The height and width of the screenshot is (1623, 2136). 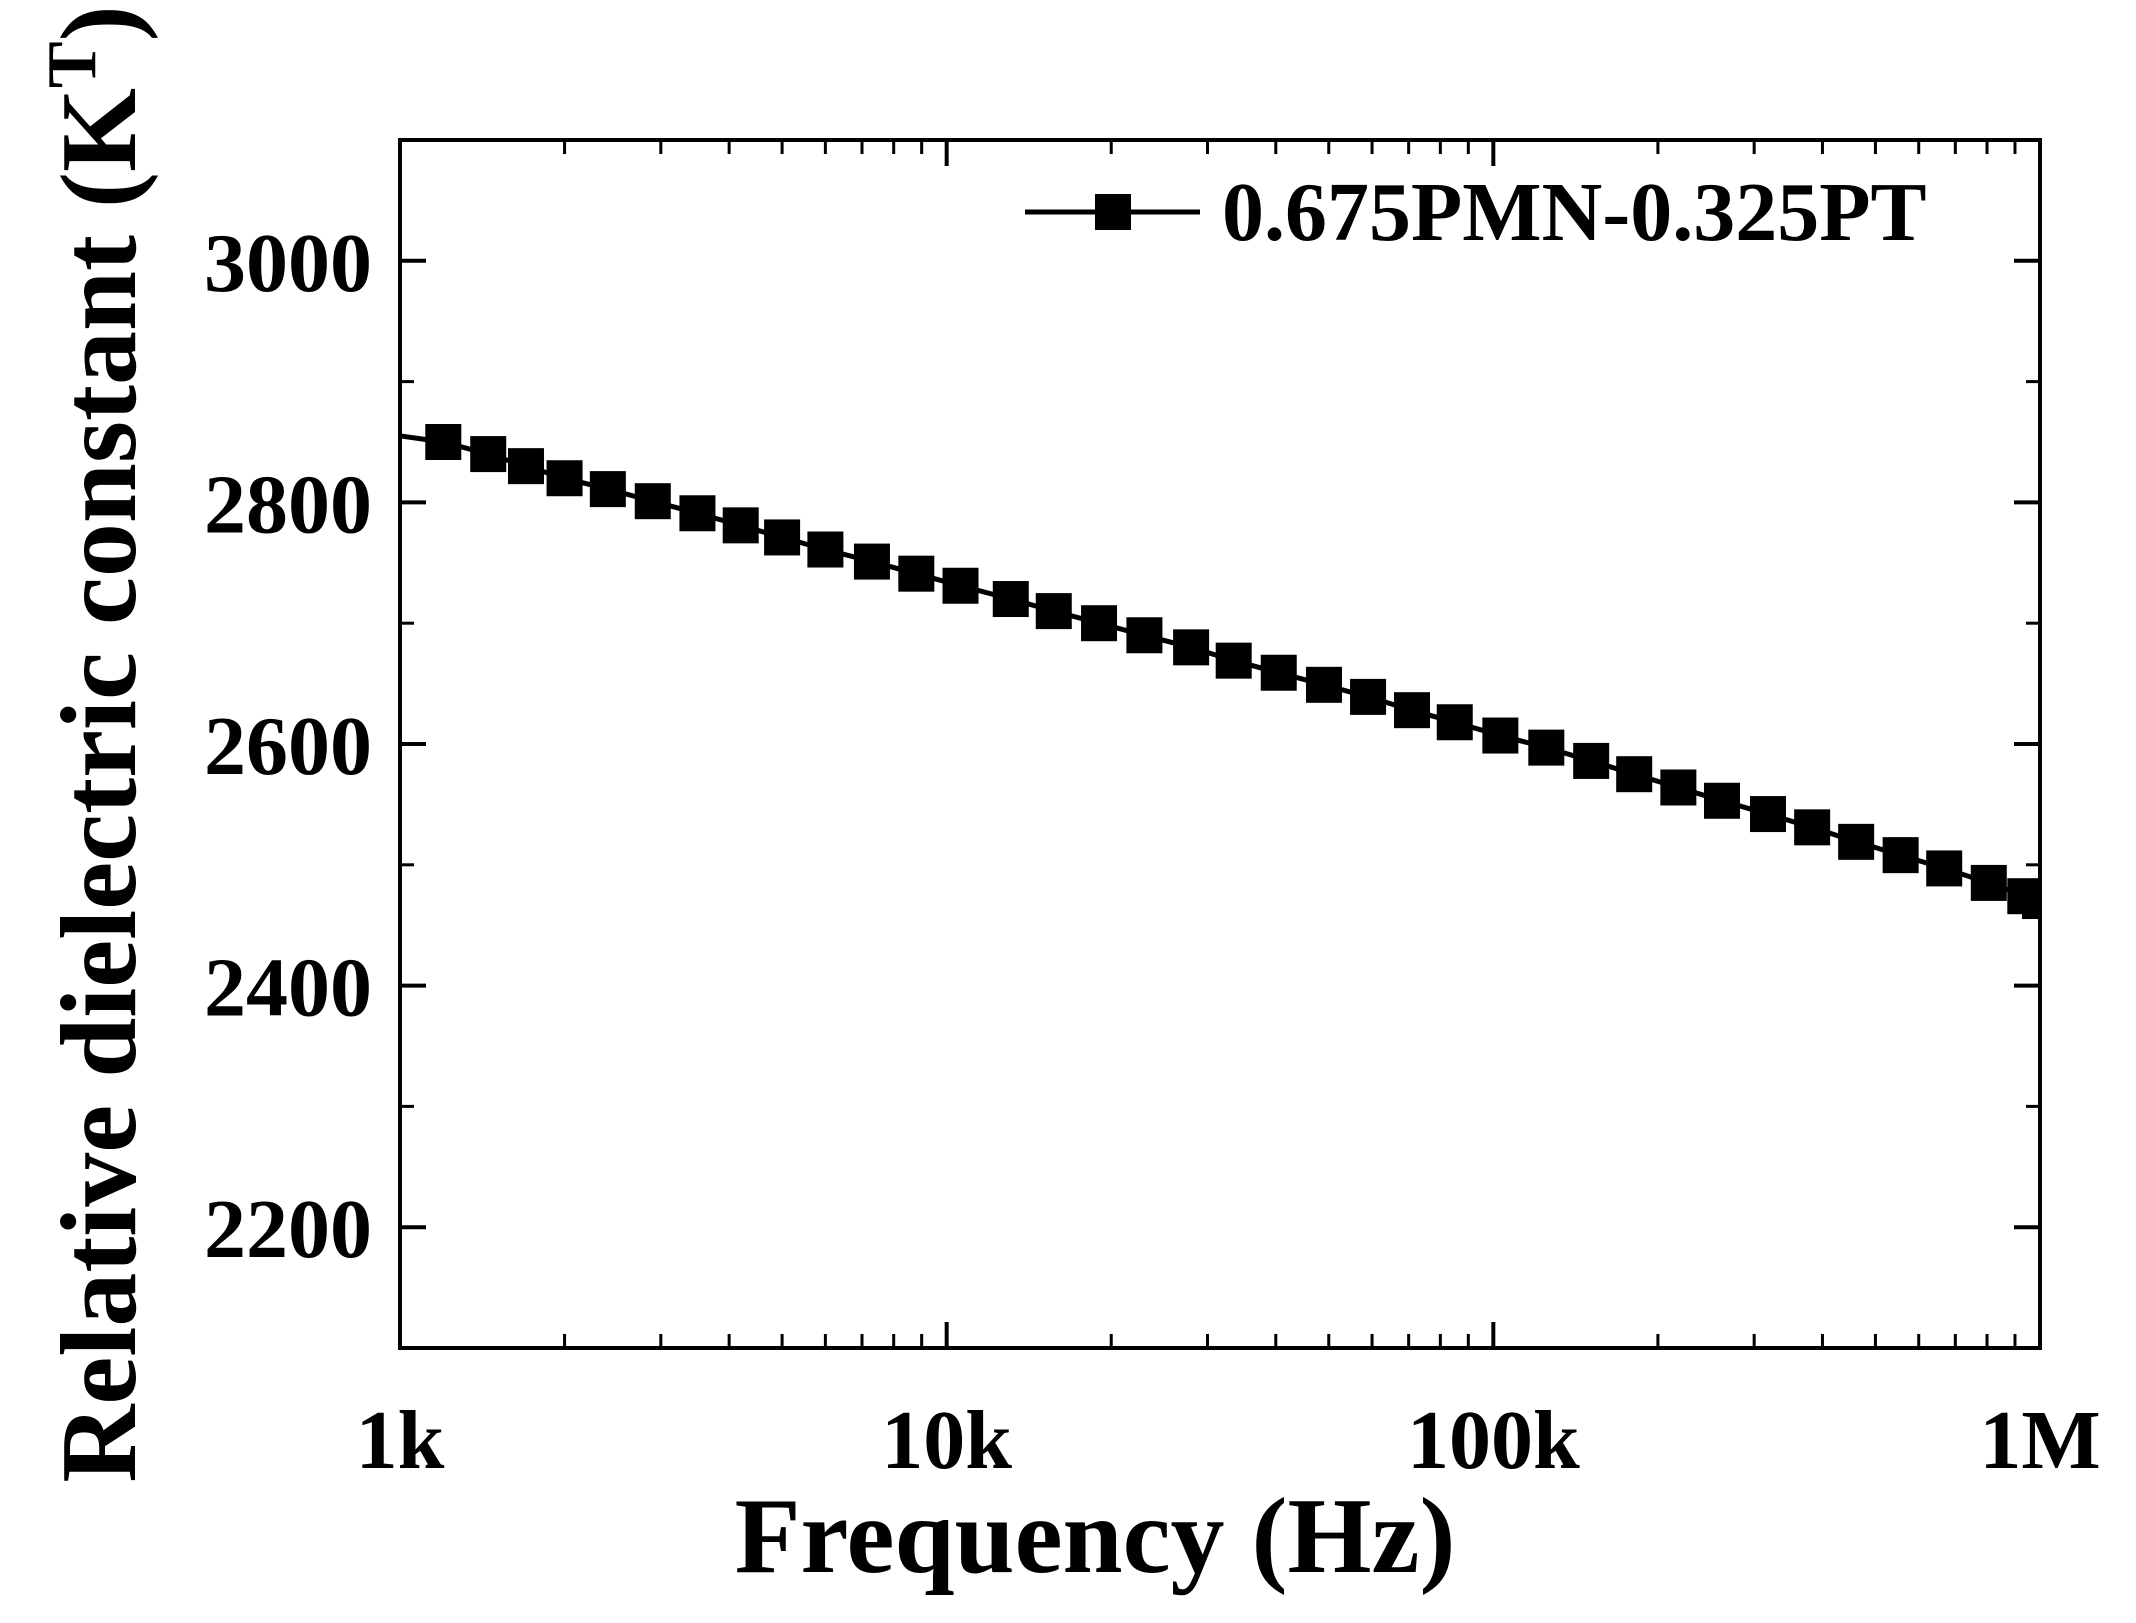 What do you see at coordinates (1574, 212) in the screenshot?
I see `legend-label: 0.675PMN-0.325PT` at bounding box center [1574, 212].